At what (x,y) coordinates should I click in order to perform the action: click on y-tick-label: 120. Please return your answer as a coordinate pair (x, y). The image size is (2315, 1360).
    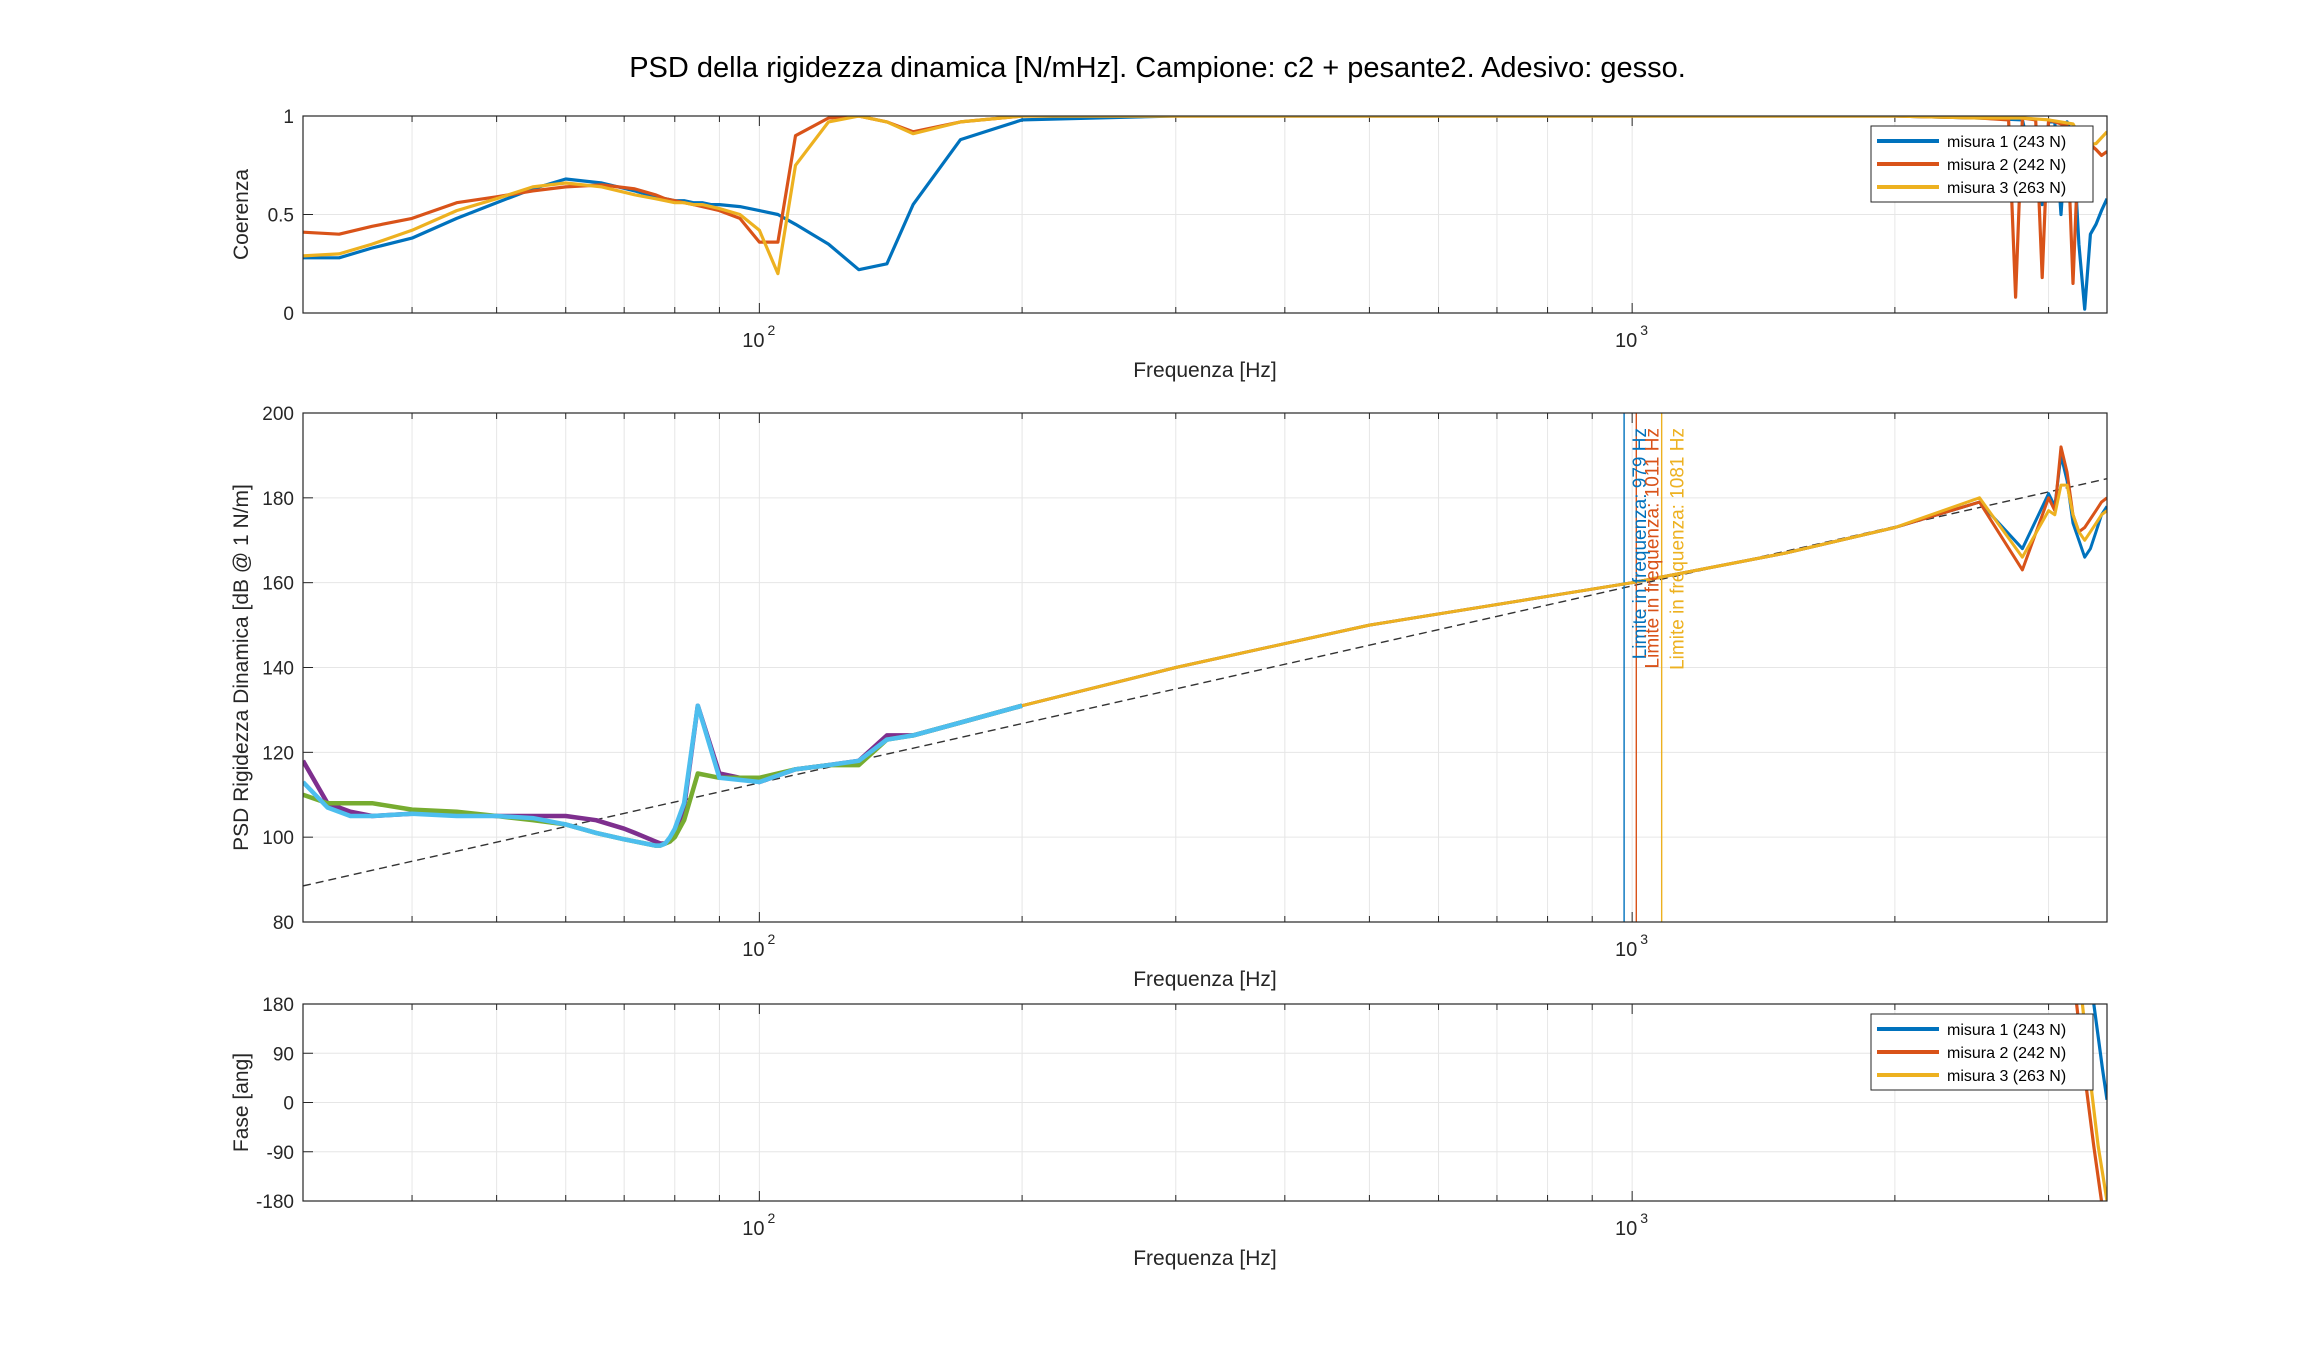
    Looking at the image, I should click on (278, 753).